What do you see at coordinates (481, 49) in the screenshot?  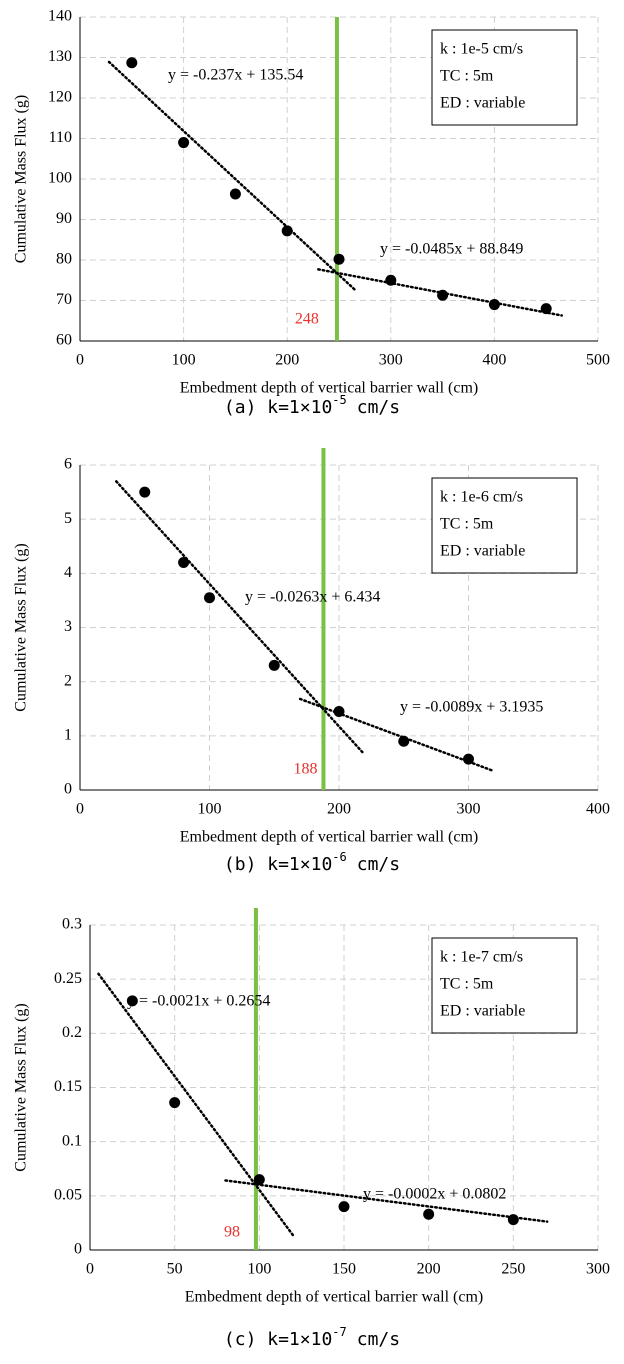 I see `annotation-text: k : 1e-5 cm/s` at bounding box center [481, 49].